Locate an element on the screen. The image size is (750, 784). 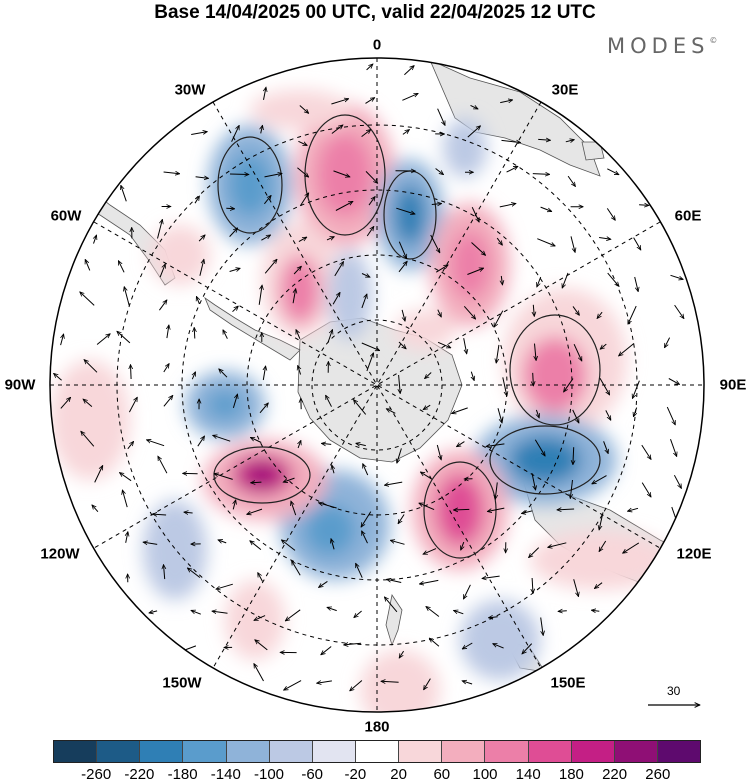
longitude-label-180: 180 is located at coordinates (376, 727).